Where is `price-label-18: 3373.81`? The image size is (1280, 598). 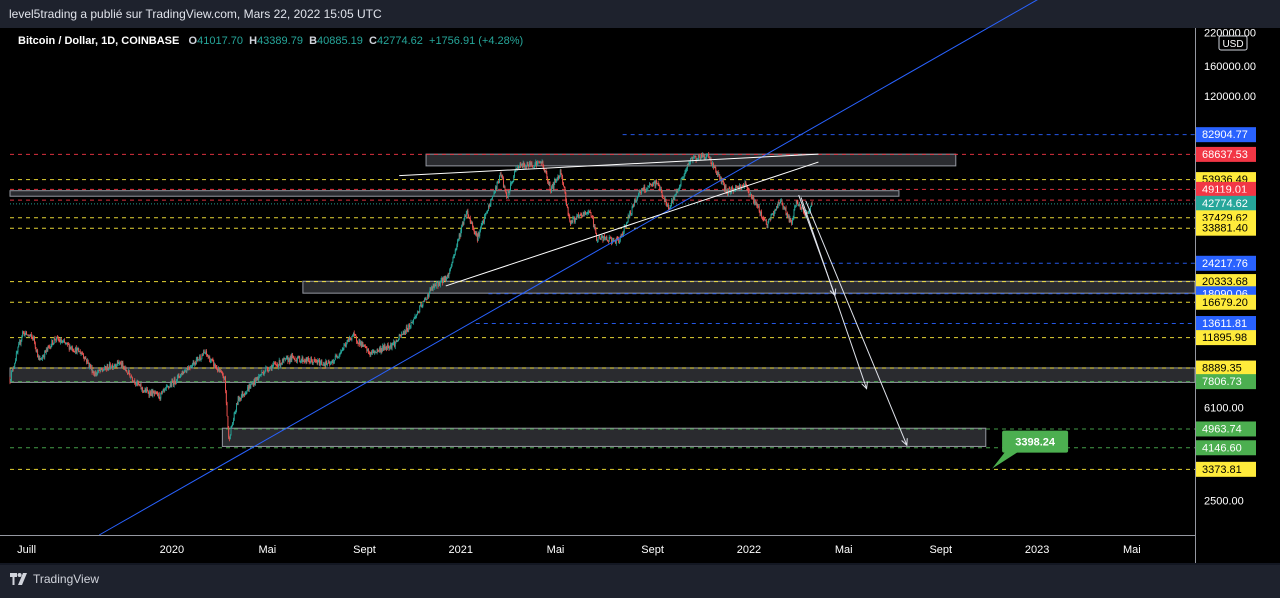 price-label-18: 3373.81 is located at coordinates (1226, 469).